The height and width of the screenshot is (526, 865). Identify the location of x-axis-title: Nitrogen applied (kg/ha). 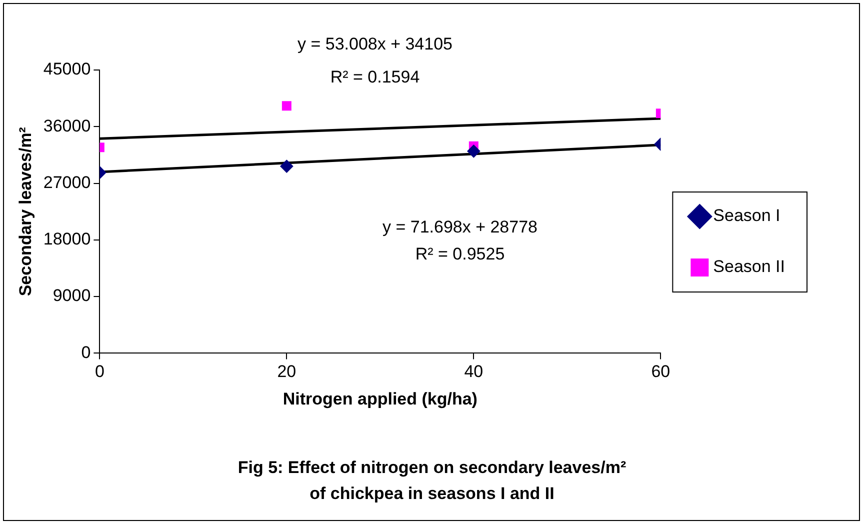
(380, 398).